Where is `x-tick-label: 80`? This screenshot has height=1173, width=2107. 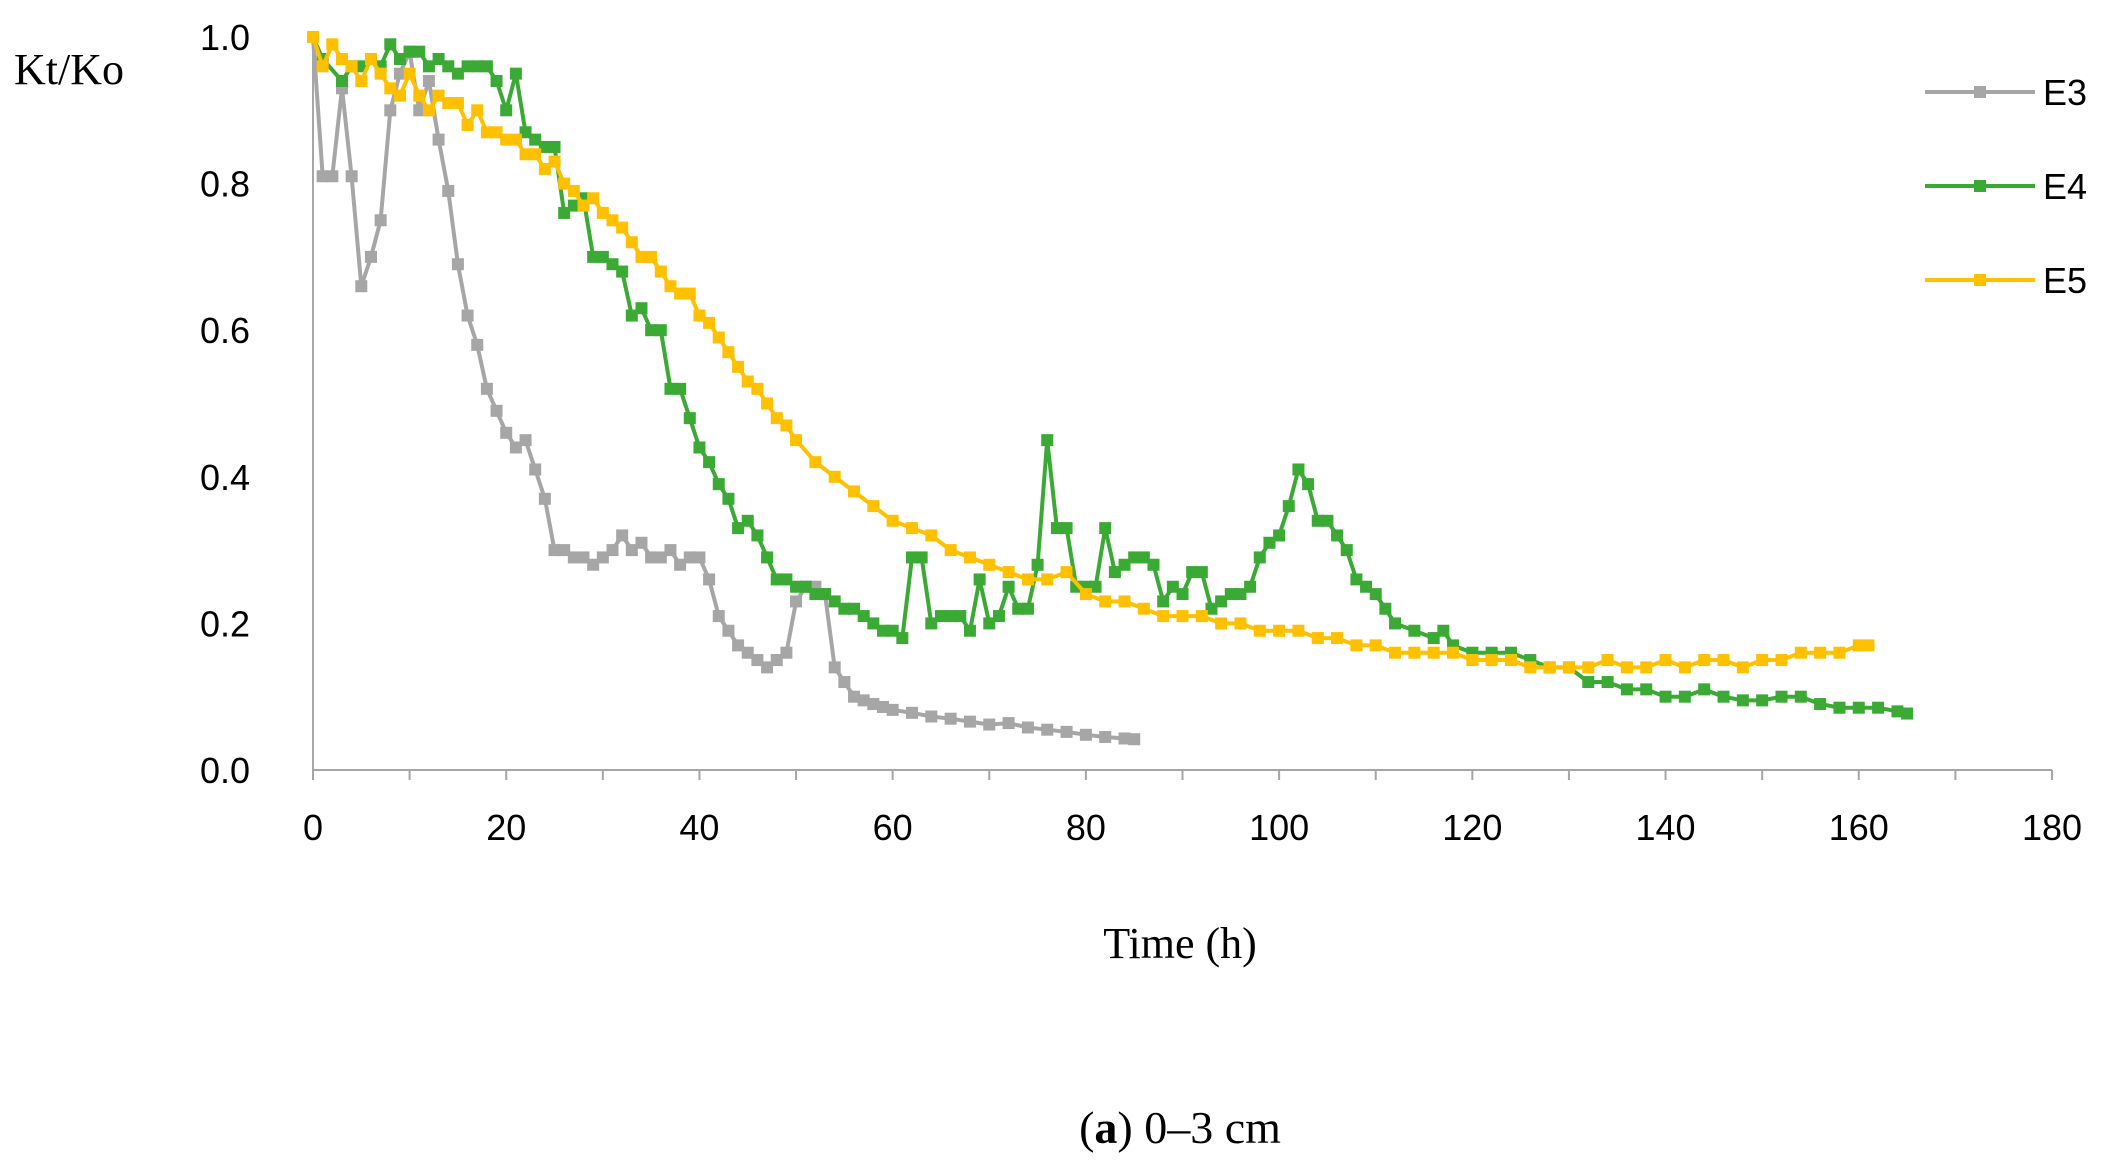
x-tick-label: 80 is located at coordinates (1086, 827).